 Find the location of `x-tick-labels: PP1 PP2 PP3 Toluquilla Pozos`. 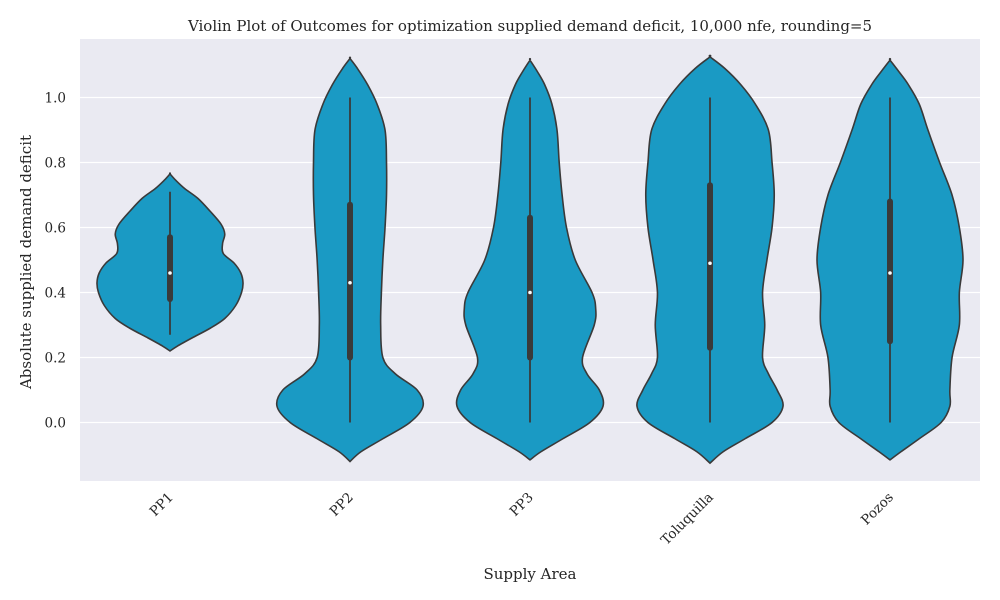

x-tick-labels: PP1 PP2 PP3 Toluquilla Pozos is located at coordinates (522, 518).